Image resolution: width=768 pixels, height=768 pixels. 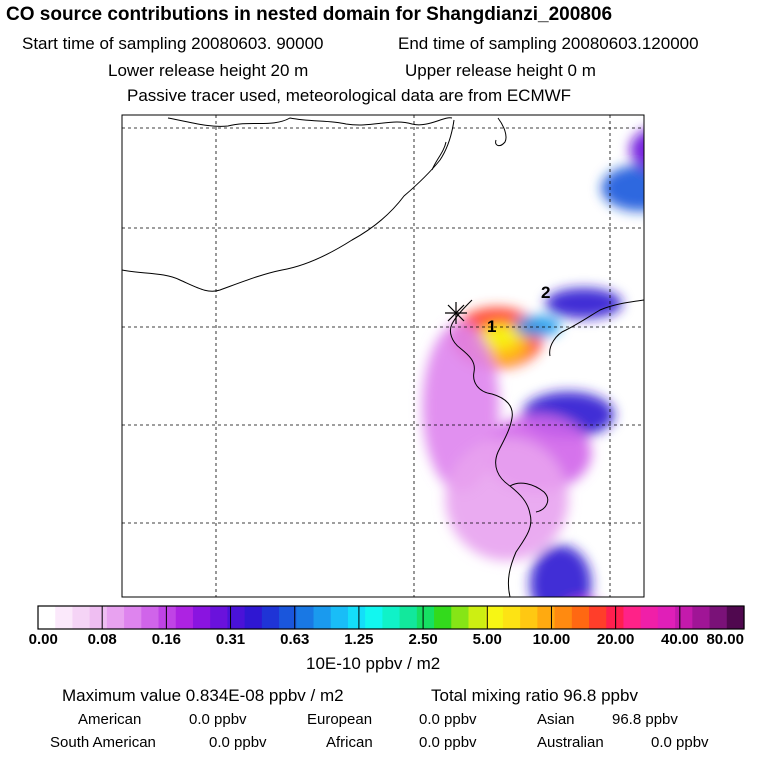 I want to click on colorbar-unit: 10E-10 ppbv / m2, so click(x=373, y=663).